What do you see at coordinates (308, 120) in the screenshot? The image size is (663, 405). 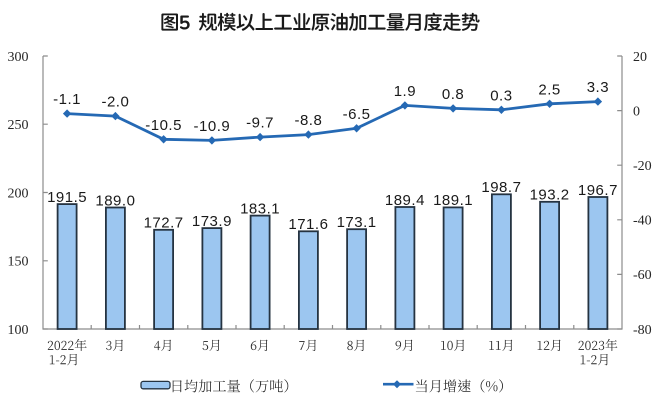 I see `svg-text: -8.8` at bounding box center [308, 120].